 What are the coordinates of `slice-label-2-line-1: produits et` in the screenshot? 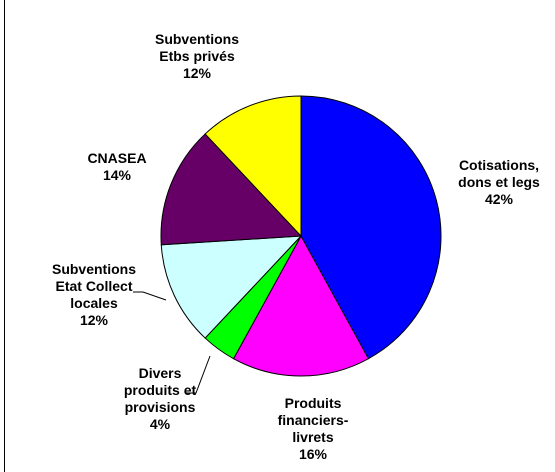 It's located at (160, 390).